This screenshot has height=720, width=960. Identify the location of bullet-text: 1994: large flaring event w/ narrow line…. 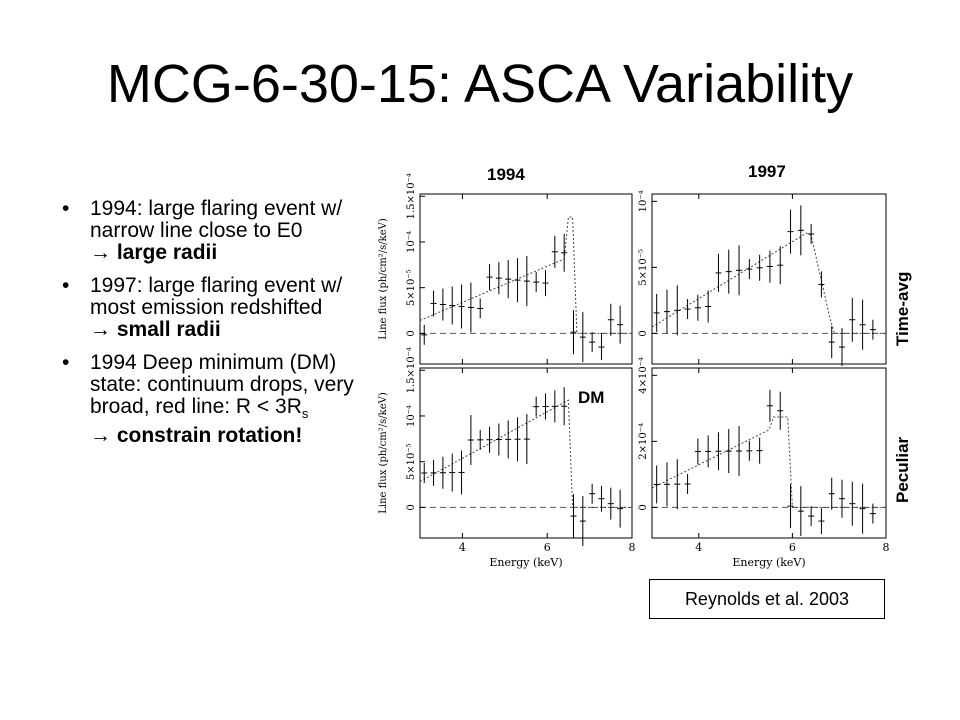
(216, 219).